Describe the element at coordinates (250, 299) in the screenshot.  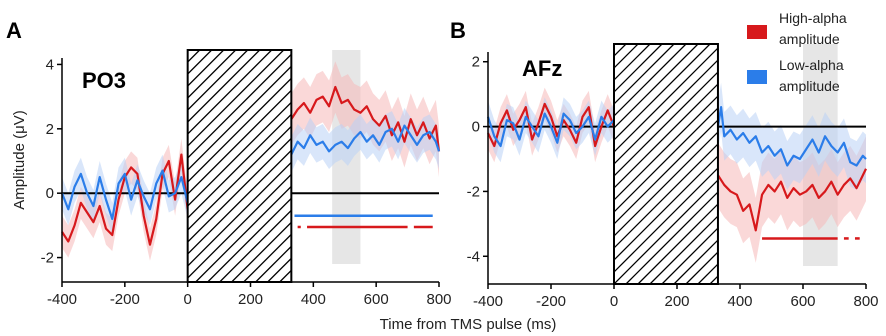
I see `x-tick-label-a-3: 200` at that location.